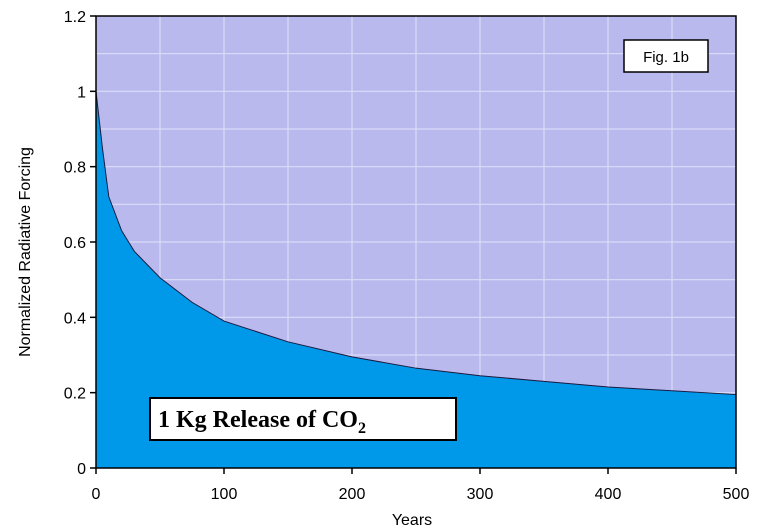 This screenshot has height=529, width=759. What do you see at coordinates (224, 494) in the screenshot?
I see `x-tick-label: 100` at bounding box center [224, 494].